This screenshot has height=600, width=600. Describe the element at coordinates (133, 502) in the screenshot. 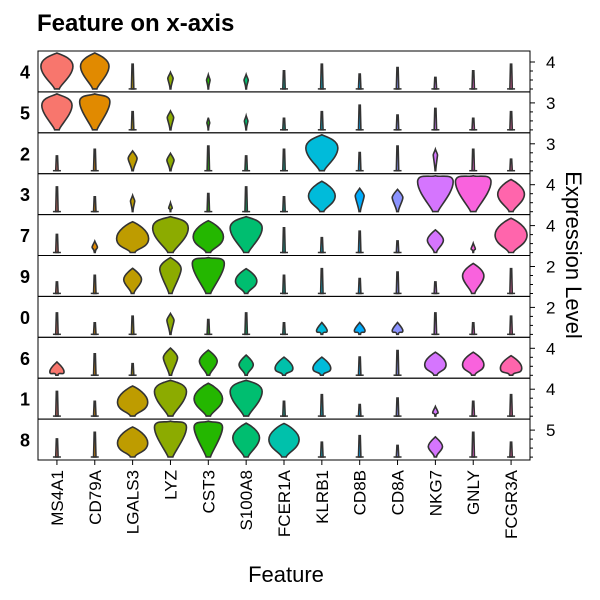

I see `x-tick-label: LGALS3` at that location.